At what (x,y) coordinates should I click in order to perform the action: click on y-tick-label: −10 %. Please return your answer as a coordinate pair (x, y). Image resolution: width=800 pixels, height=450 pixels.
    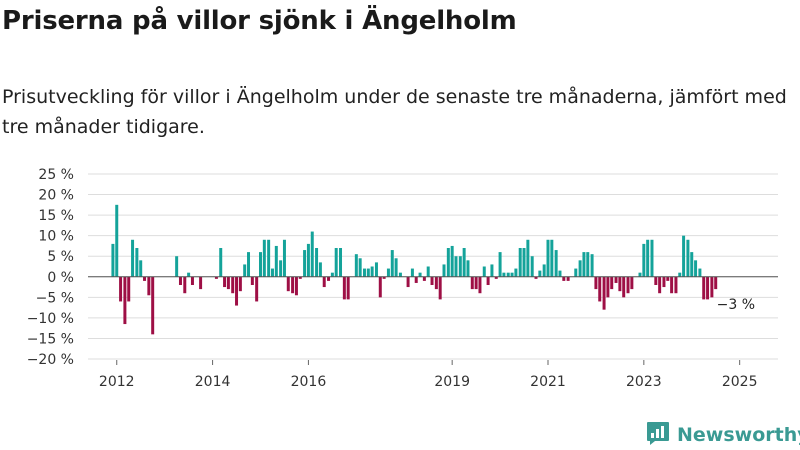
    Looking at the image, I should click on (50, 319).